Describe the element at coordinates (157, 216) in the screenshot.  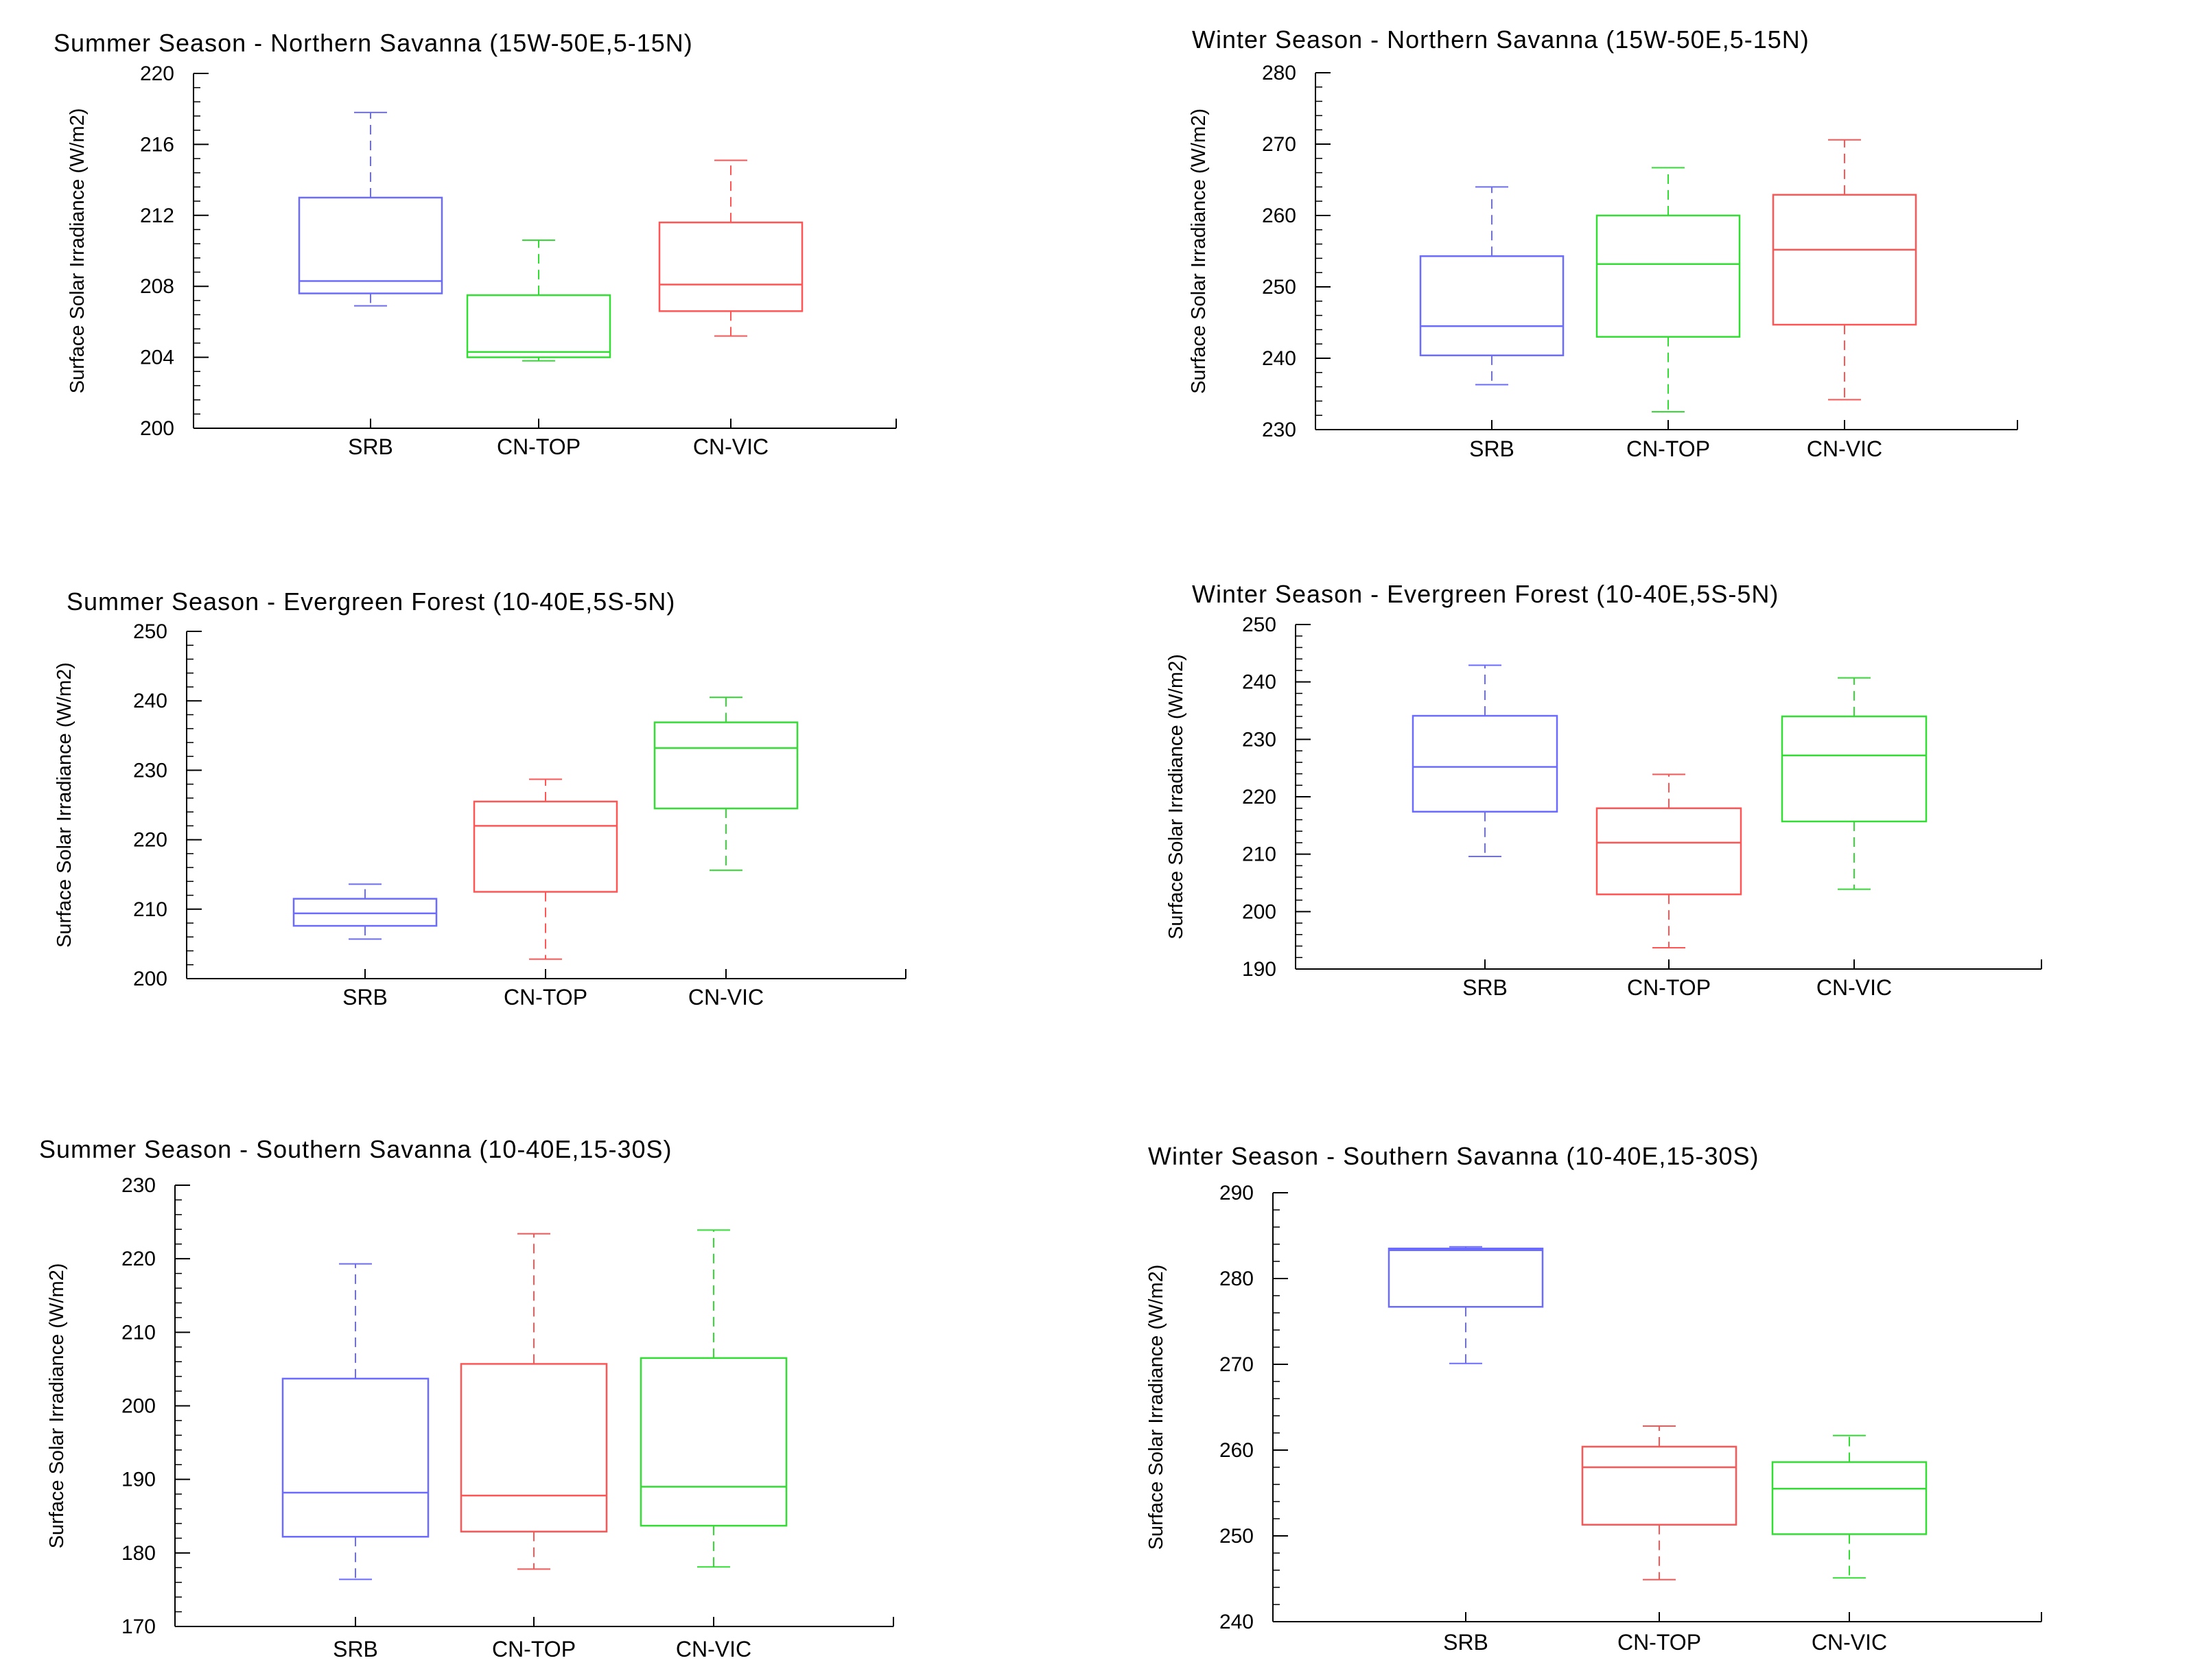
I see `y-tick-label: 212` at that location.